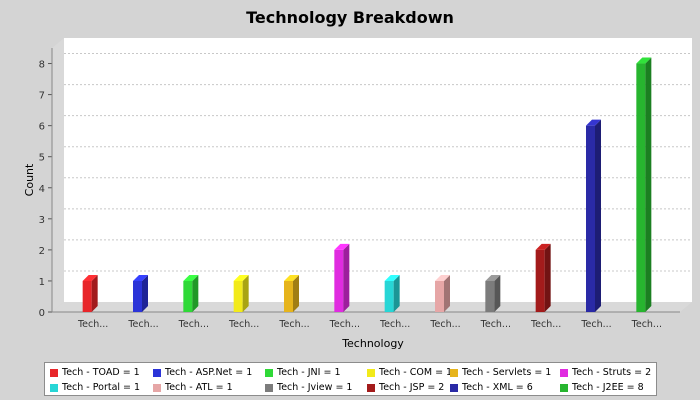 This screenshot has width=700, height=400. Describe the element at coordinates (42, 251) in the screenshot. I see `y-tick-label: 2` at that location.